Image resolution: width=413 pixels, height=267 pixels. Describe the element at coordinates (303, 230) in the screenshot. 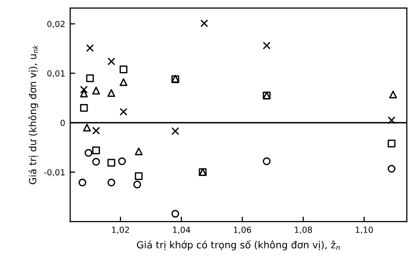

I see `x-tick-label: 1,08` at that location.